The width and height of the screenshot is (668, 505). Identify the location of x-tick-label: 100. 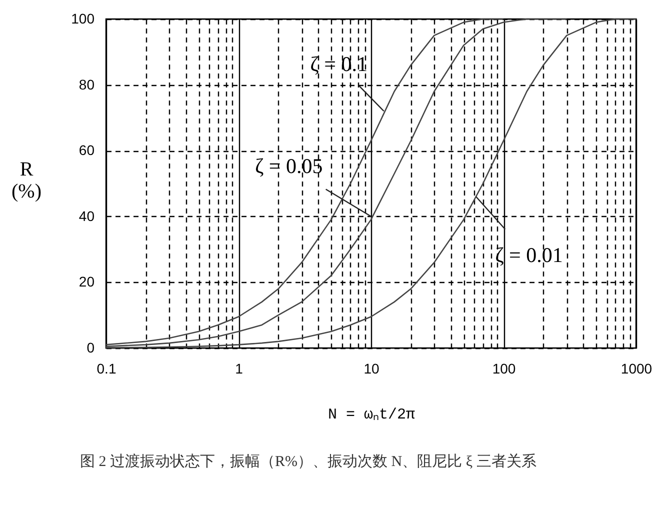
(504, 368).